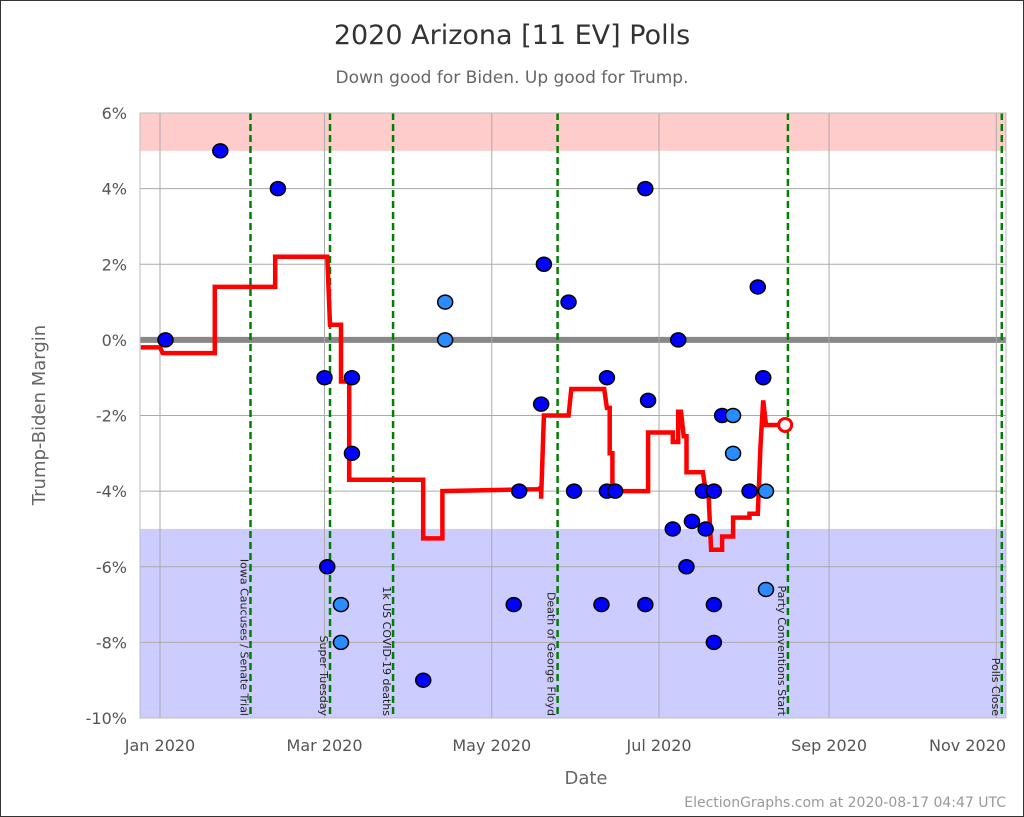 The width and height of the screenshot is (1024, 817). Describe the element at coordinates (111, 491) in the screenshot. I see `y-tick-label: -4%` at that location.